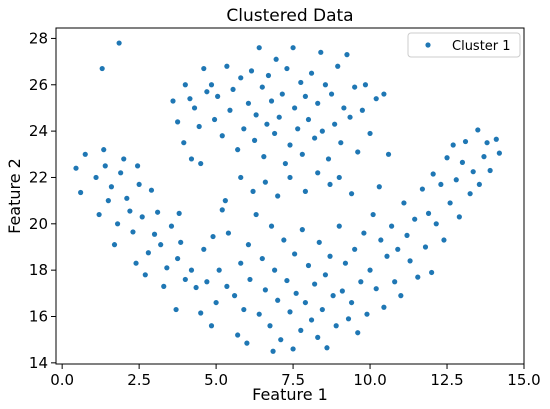  What do you see at coordinates (446, 380) in the screenshot?
I see `x-tick-label: 12.5` at bounding box center [446, 380].